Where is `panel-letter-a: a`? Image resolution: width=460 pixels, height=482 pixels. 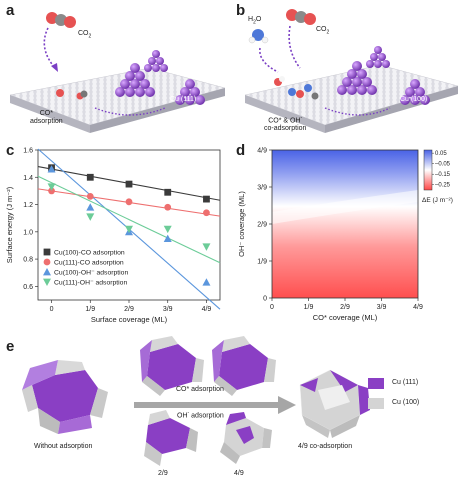
panel-letter-a: a is located at coordinates (10, 10).